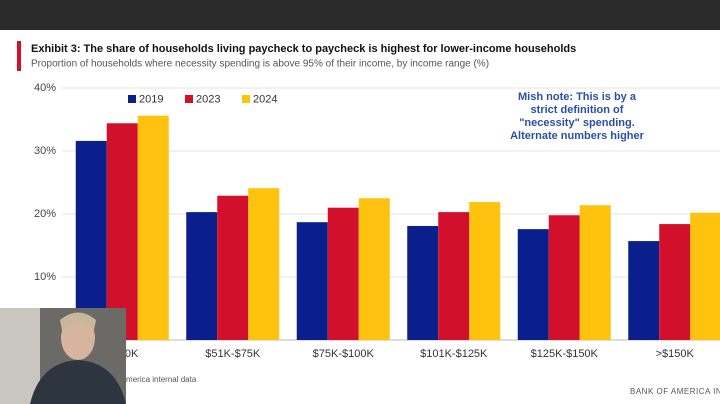 The height and width of the screenshot is (404, 720). Describe the element at coordinates (233, 354) in the screenshot. I see `x-tick-label: $51K-$75K` at that location.